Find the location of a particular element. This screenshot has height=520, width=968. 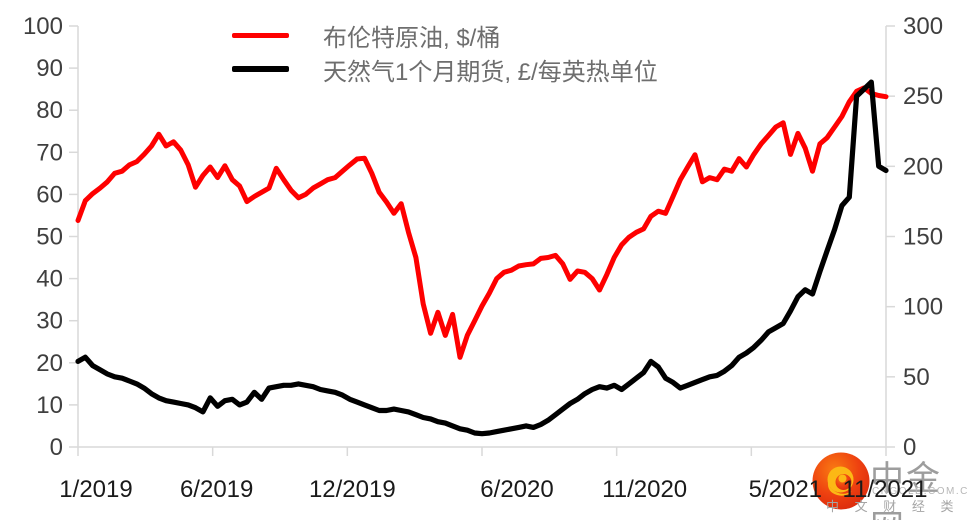

y-axis-label-right: 0 is located at coordinates (909, 447).